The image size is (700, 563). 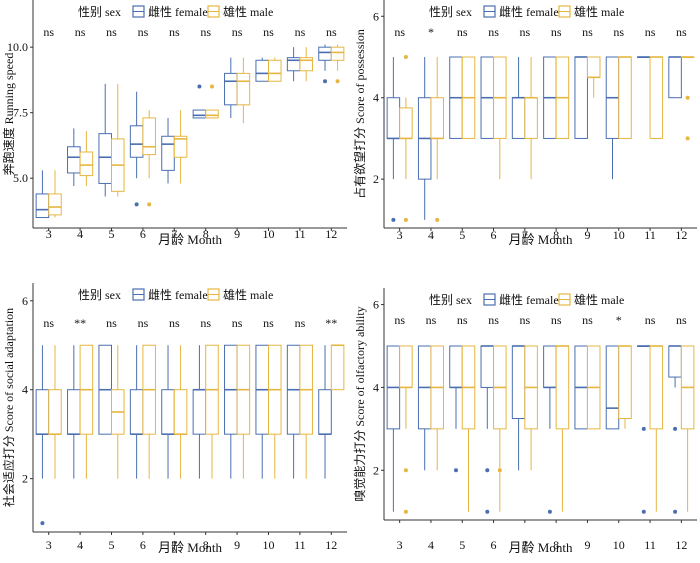 I want to click on x-tick-label: 9, so click(x=237, y=545).